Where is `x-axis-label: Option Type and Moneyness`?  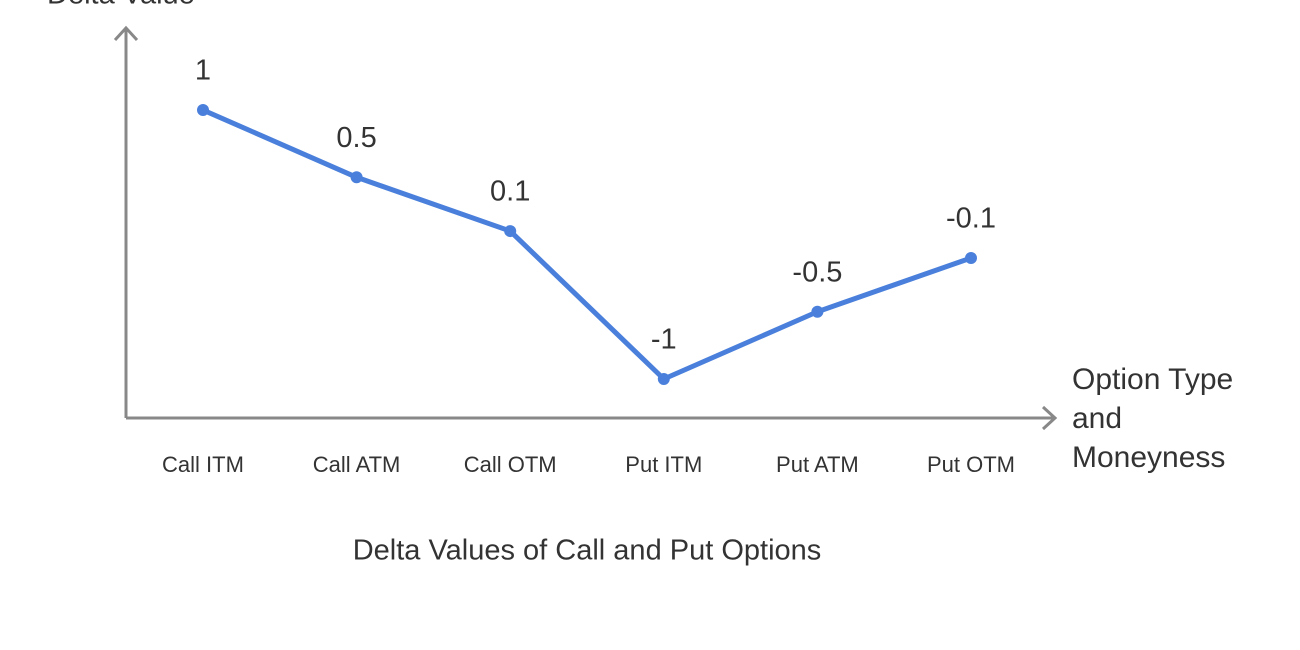
x-axis-label: Option Type and Moneyness is located at coordinates (1153, 418).